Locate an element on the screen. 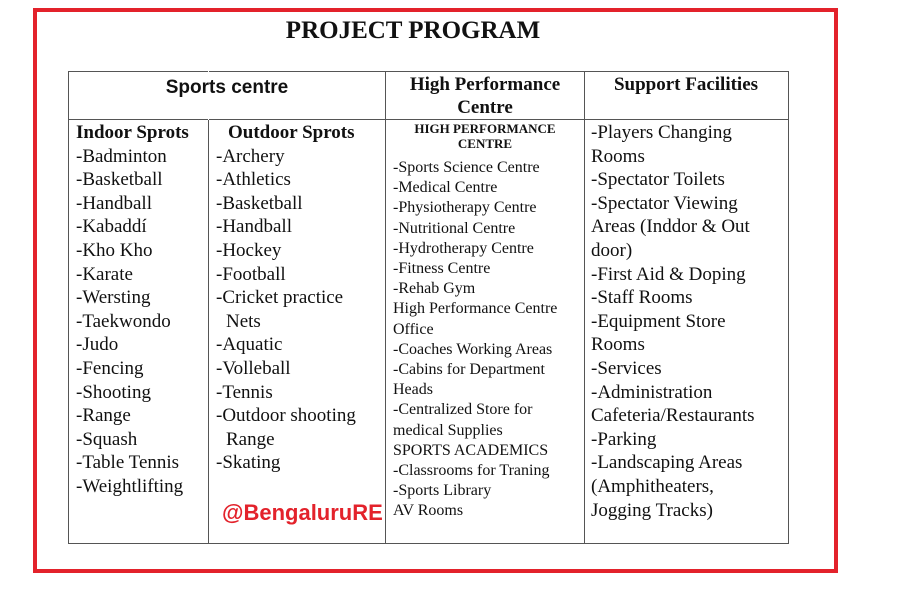 The image size is (901, 589). watermark: @BengaluruRE is located at coordinates (302, 512).